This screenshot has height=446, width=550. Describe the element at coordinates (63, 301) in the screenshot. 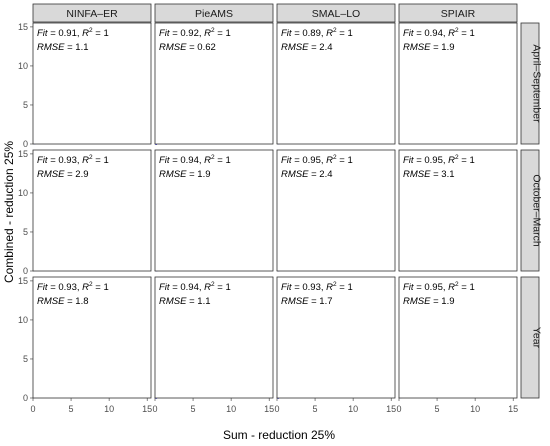

I see `rmse-annotation: RMSE = 1.8` at that location.